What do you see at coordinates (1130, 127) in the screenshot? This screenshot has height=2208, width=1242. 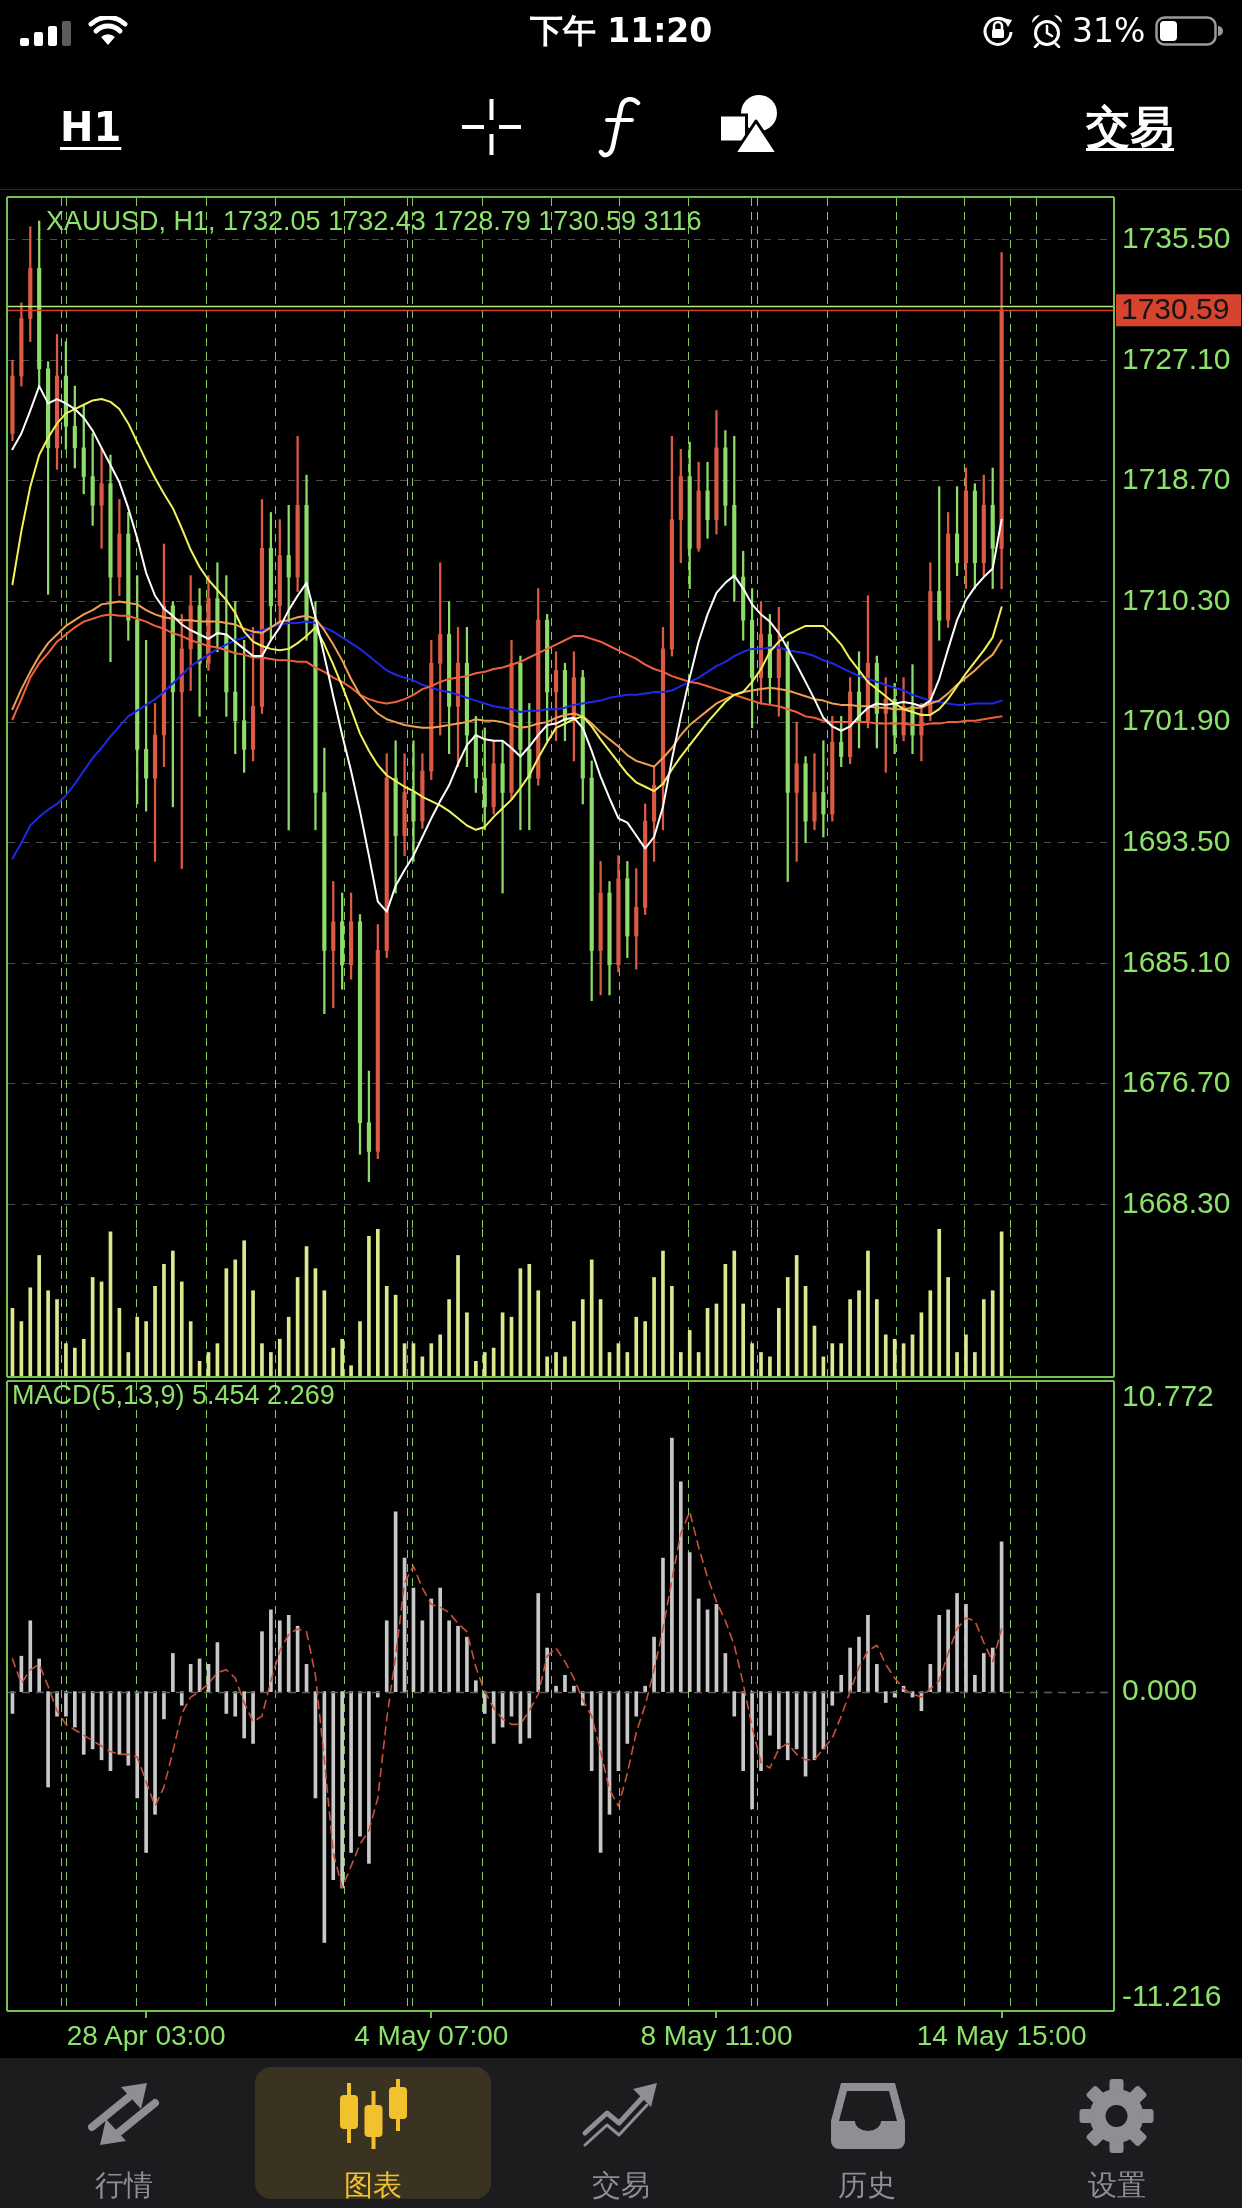 I see `text: 交易` at bounding box center [1130, 127].